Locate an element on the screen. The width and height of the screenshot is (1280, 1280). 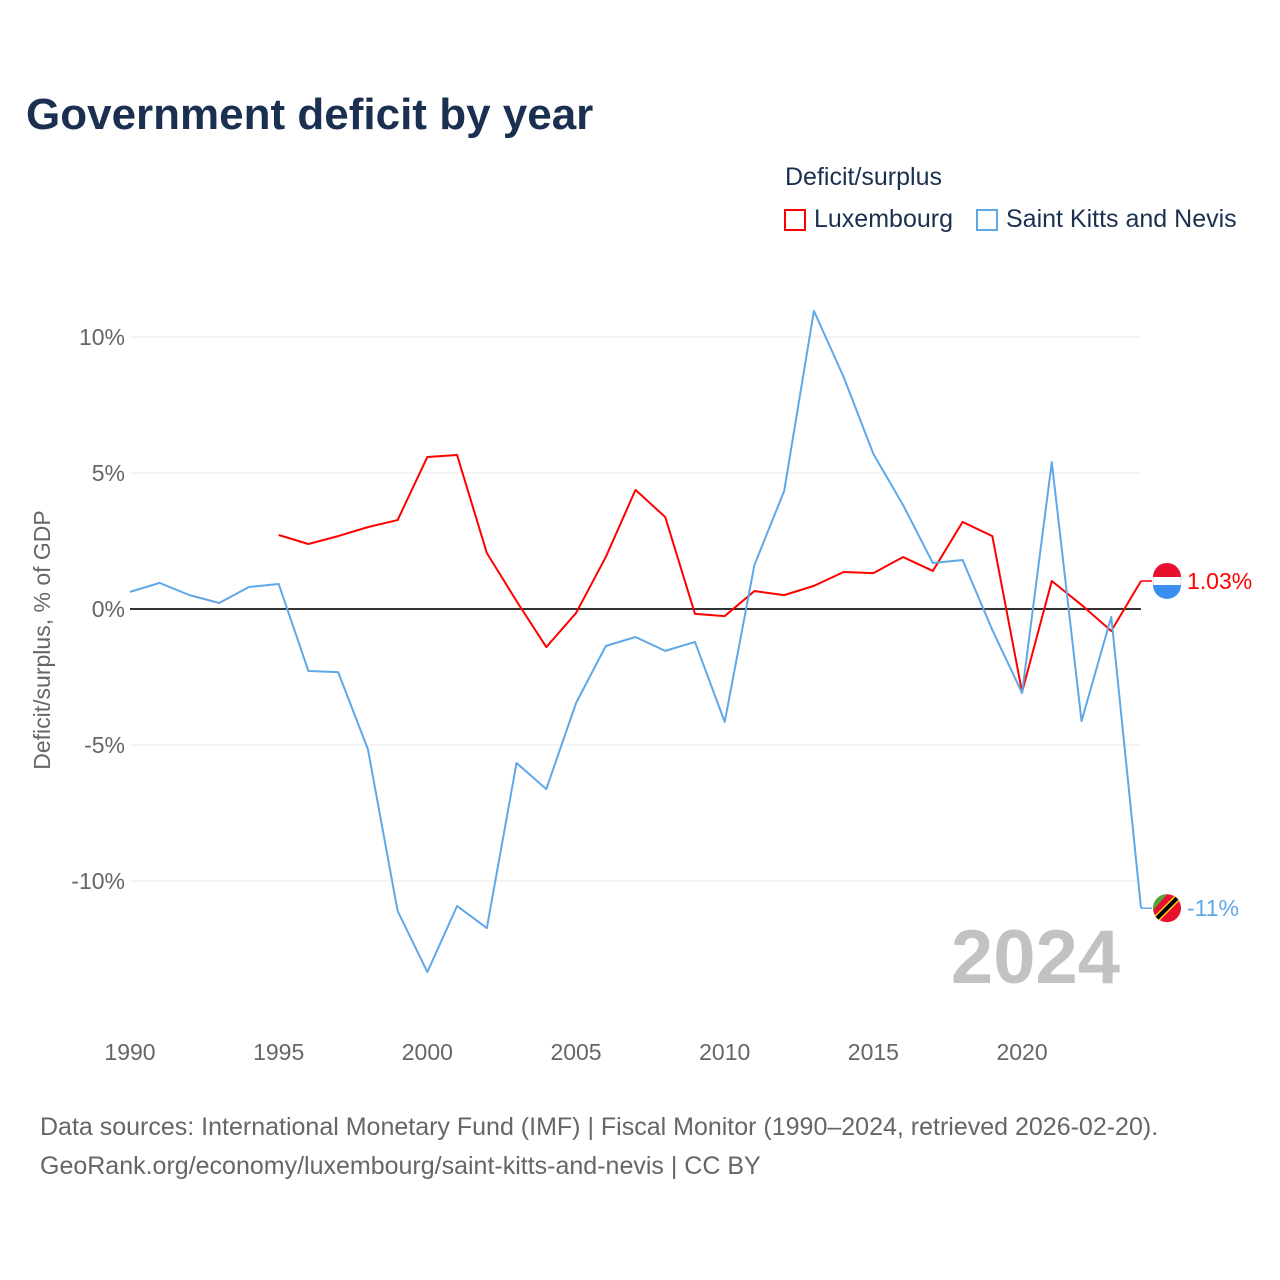
x-tick-label: 2015 is located at coordinates (873, 1052).